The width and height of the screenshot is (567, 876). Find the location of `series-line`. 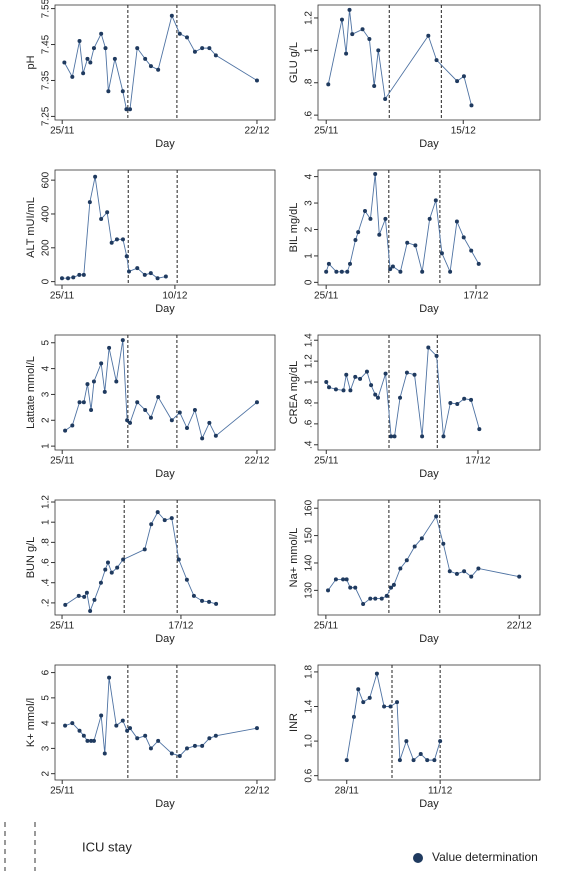

series-line is located at coordinates (399, 57).